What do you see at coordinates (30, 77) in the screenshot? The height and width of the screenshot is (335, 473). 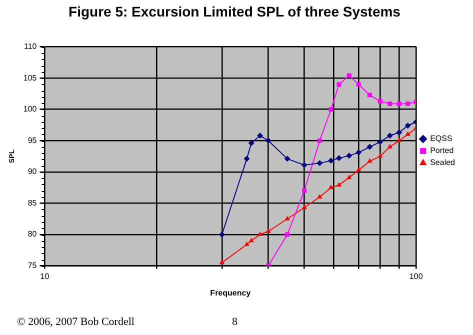 I see `y-tick-label: 105` at bounding box center [30, 77].